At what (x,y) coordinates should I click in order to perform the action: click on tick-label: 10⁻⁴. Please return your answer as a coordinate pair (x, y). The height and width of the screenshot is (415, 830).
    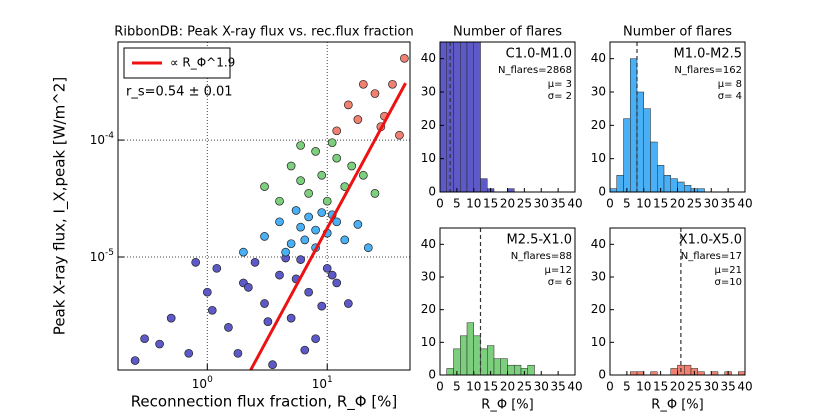
    Looking at the image, I should click on (102, 139).